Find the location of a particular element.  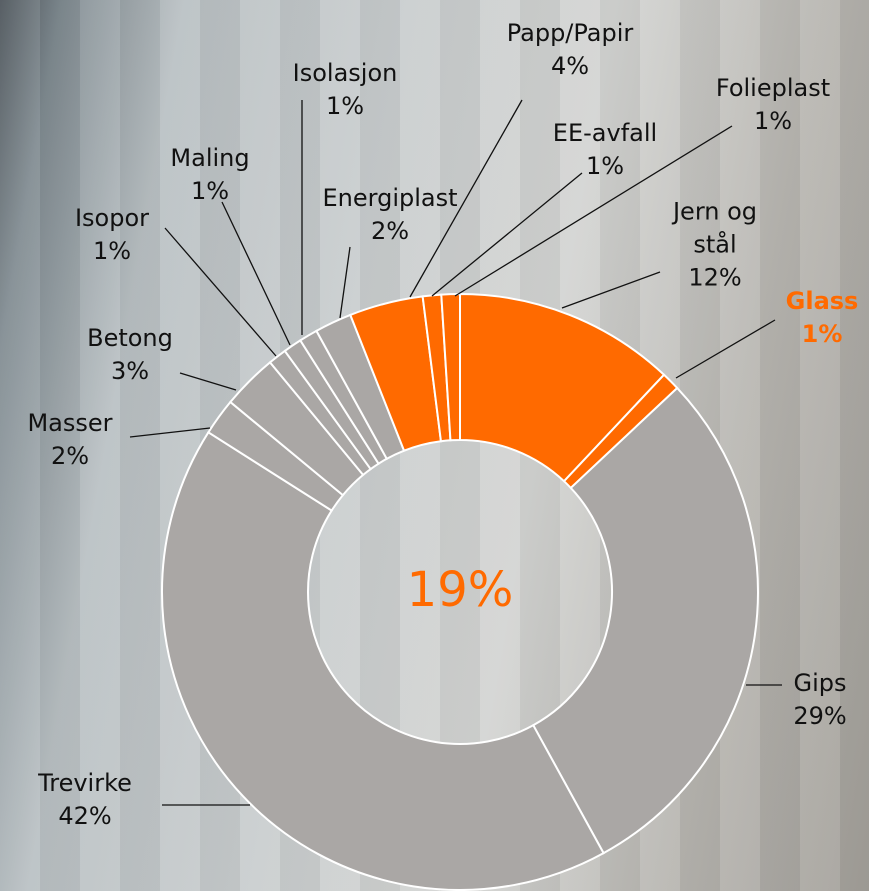

category-name: Glass is located at coordinates (822, 301).